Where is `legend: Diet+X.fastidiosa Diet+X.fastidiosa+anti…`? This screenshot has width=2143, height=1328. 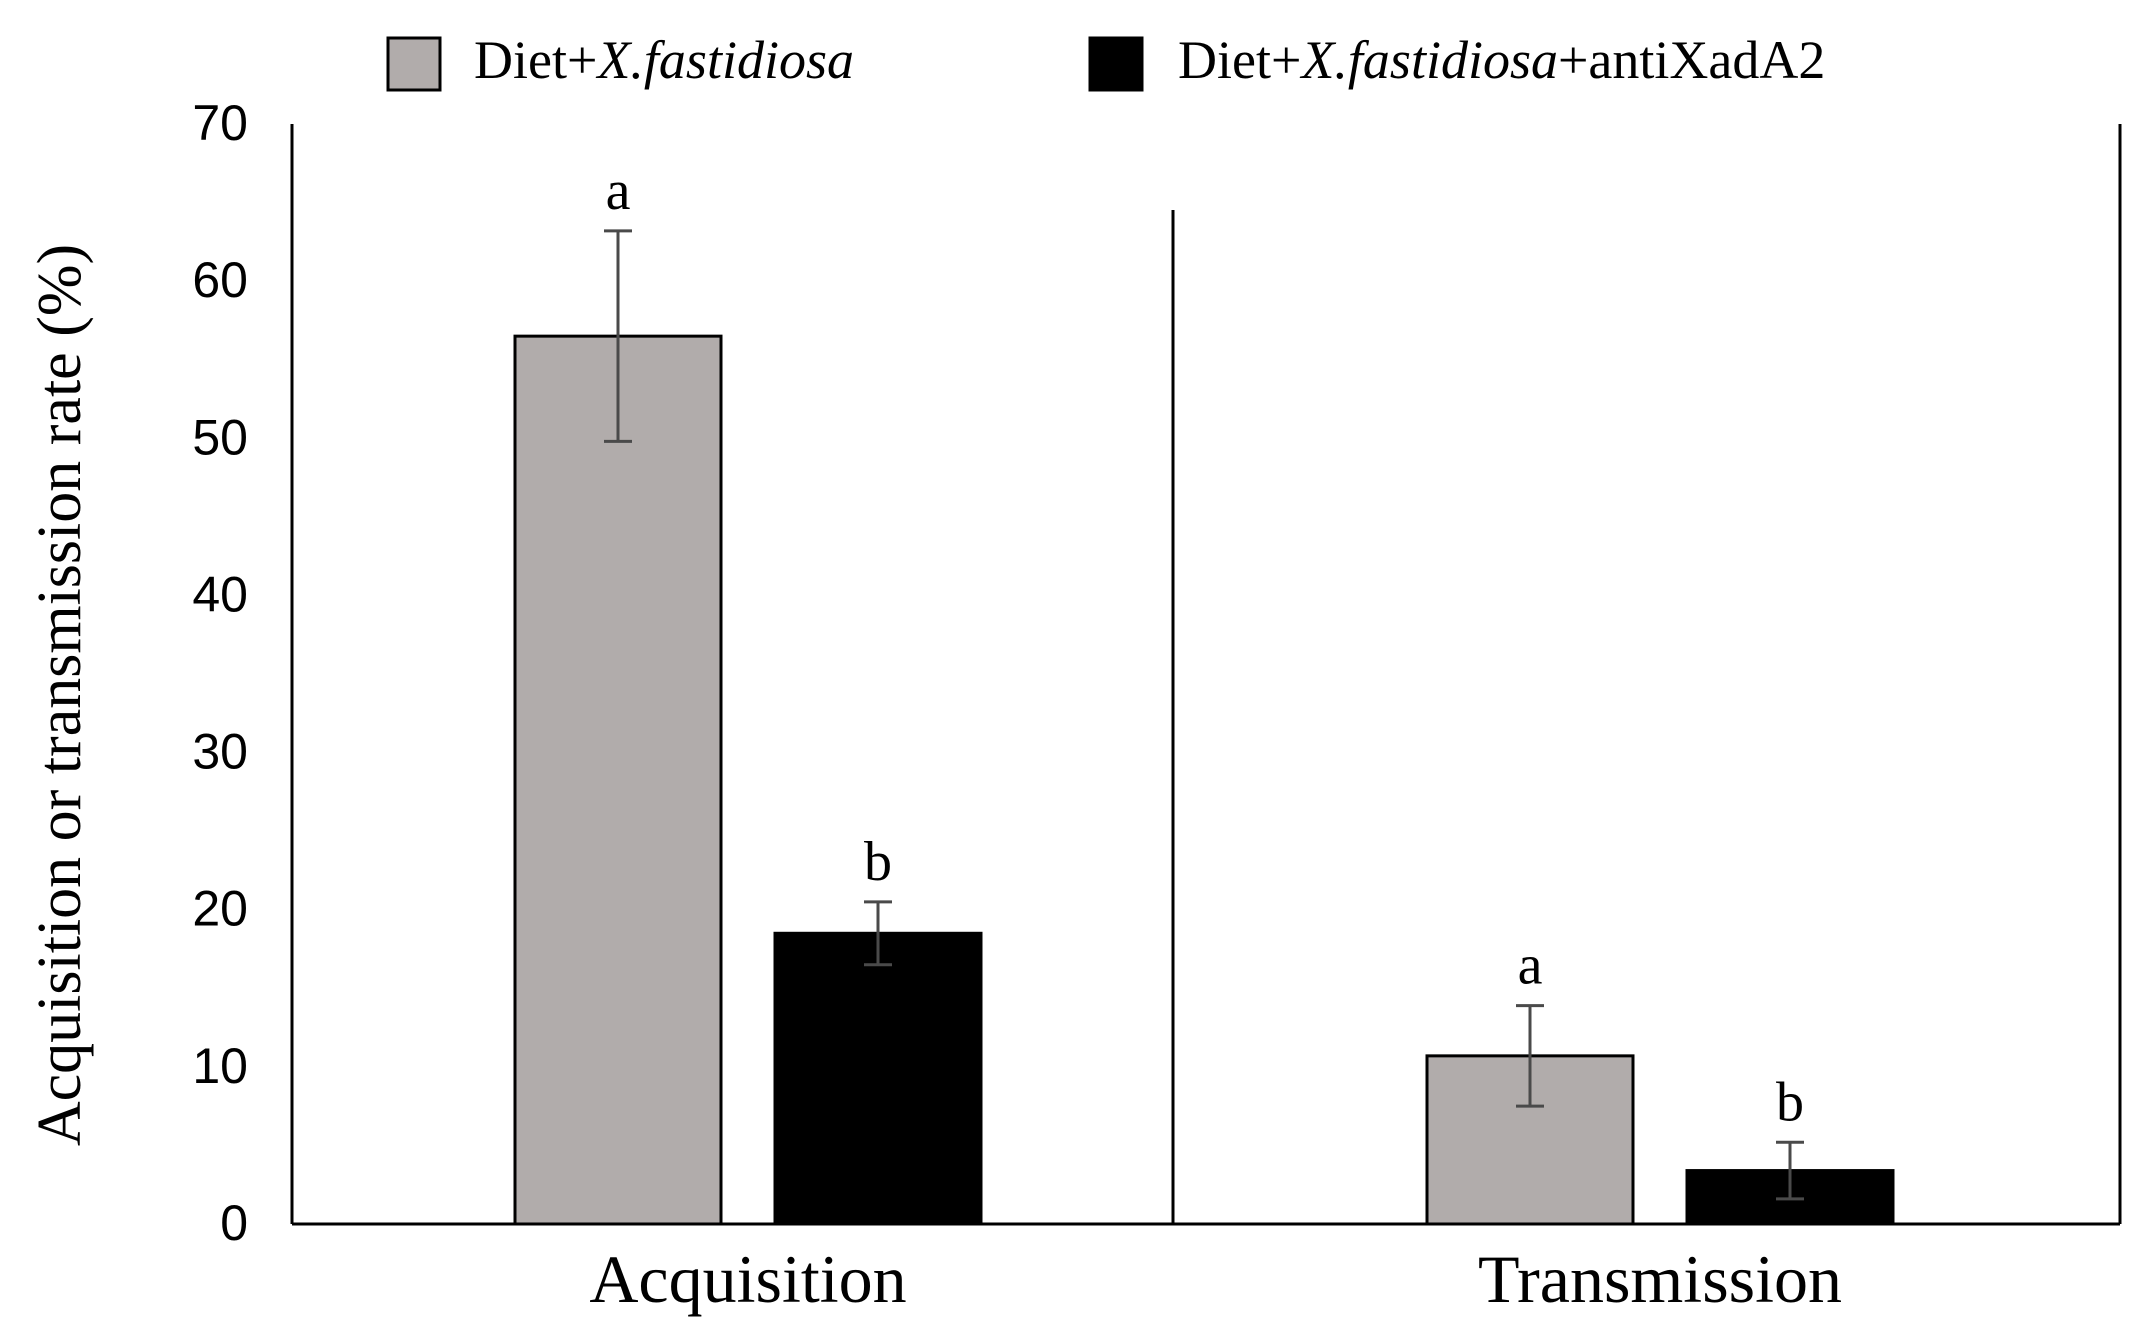 legend: Diet+X.fastidiosa Diet+X.fastidiosa+anti… is located at coordinates (1105, 61).